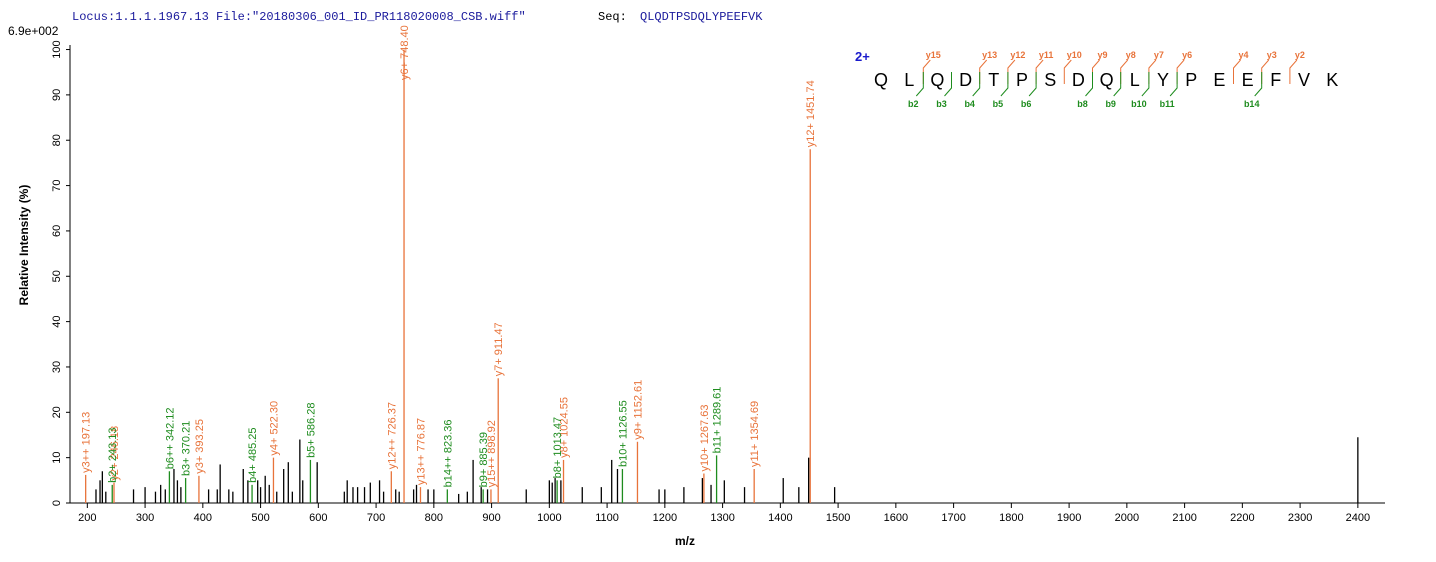 The height and width of the screenshot is (562, 1436). What do you see at coordinates (421, 451) in the screenshot?
I see `peak-label: y13++ 776.87` at bounding box center [421, 451].